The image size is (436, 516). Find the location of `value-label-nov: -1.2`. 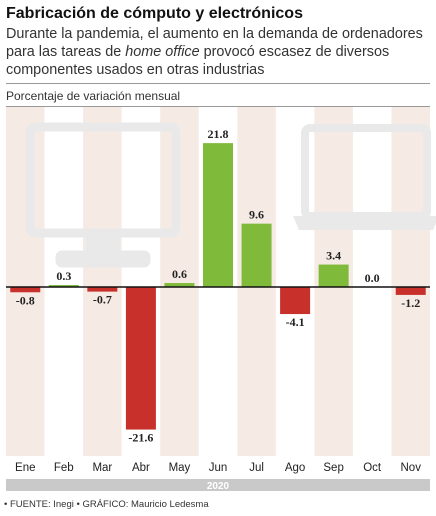

value-label-nov: -1.2 is located at coordinates (410, 303).